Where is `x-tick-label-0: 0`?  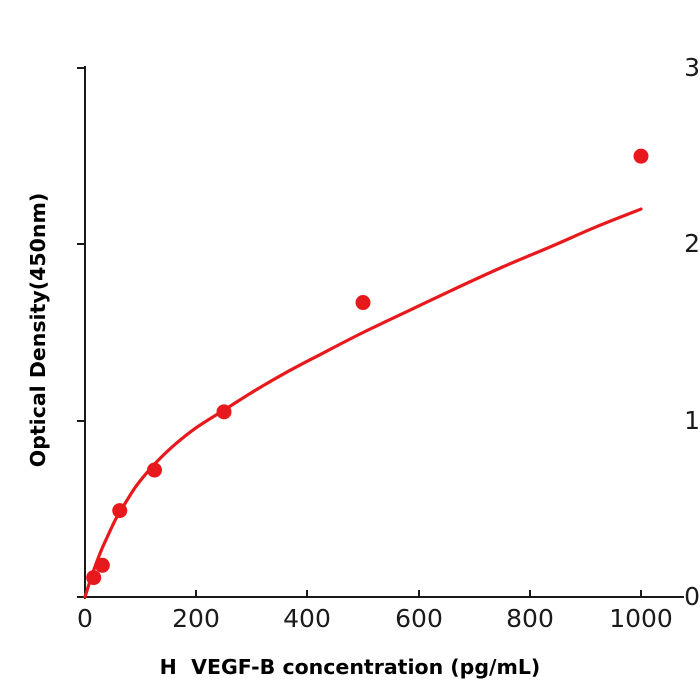 x-tick-label-0: 0 is located at coordinates (85, 618).